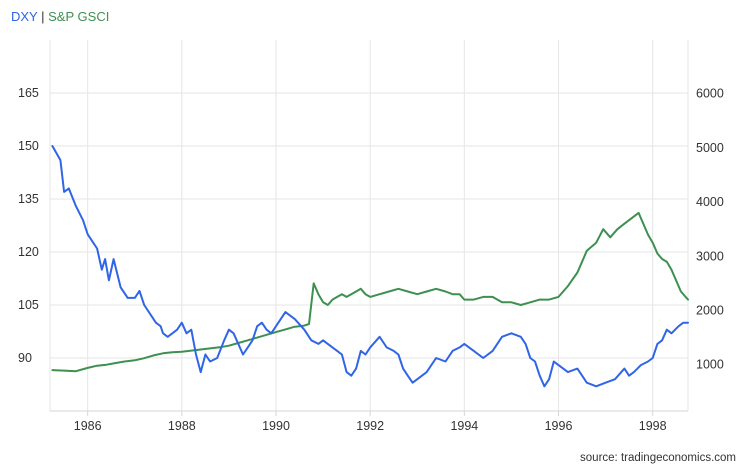 This screenshot has width=746, height=468. I want to click on chart-legend: DXY | S&P GSCI, so click(60, 16).